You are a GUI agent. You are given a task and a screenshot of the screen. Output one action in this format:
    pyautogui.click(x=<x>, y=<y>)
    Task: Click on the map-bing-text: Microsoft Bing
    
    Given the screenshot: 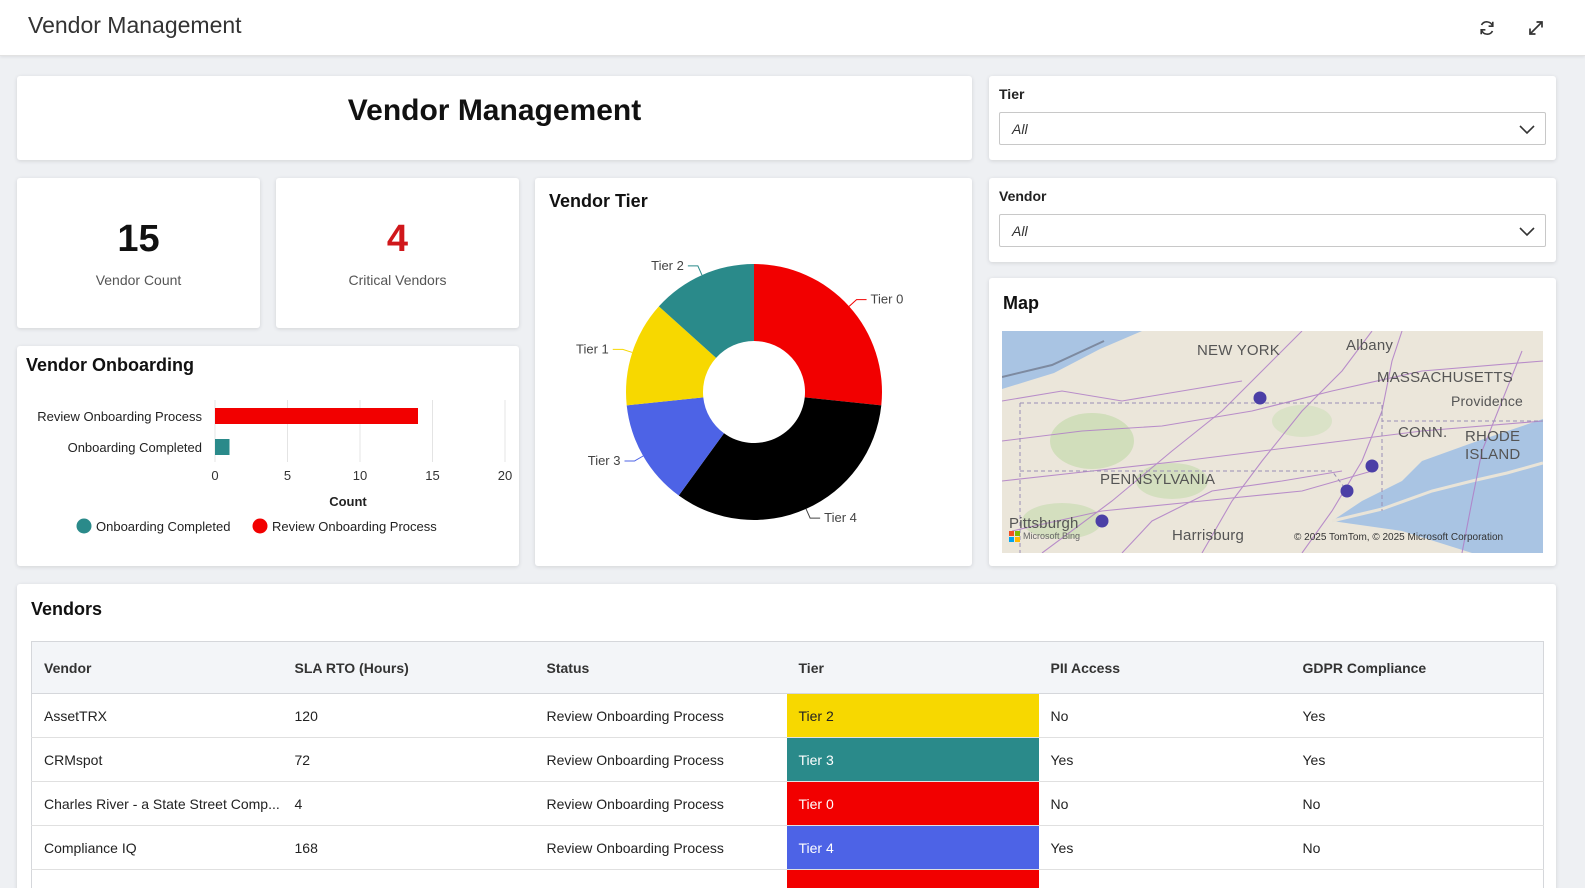 What is the action you would take?
    pyautogui.click(x=1052, y=536)
    